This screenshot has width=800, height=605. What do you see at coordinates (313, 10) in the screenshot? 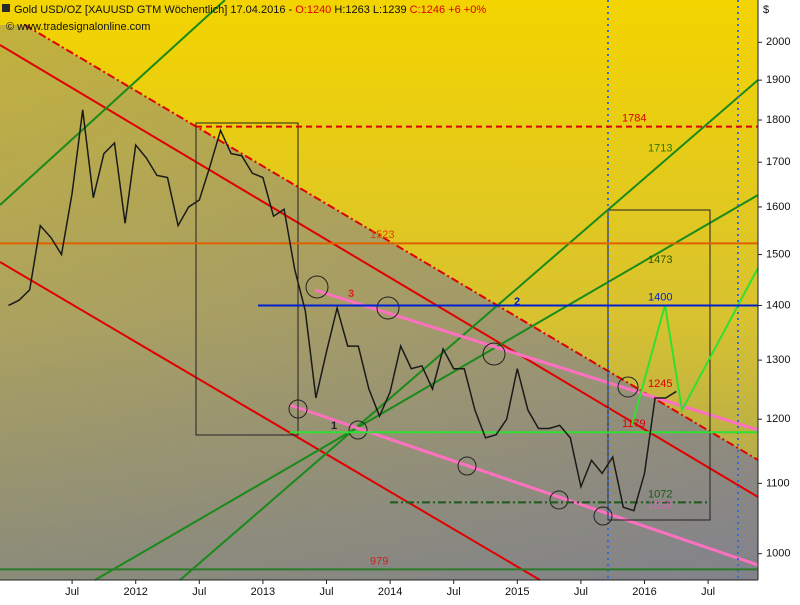
I see `quote: O:1240` at bounding box center [313, 10].